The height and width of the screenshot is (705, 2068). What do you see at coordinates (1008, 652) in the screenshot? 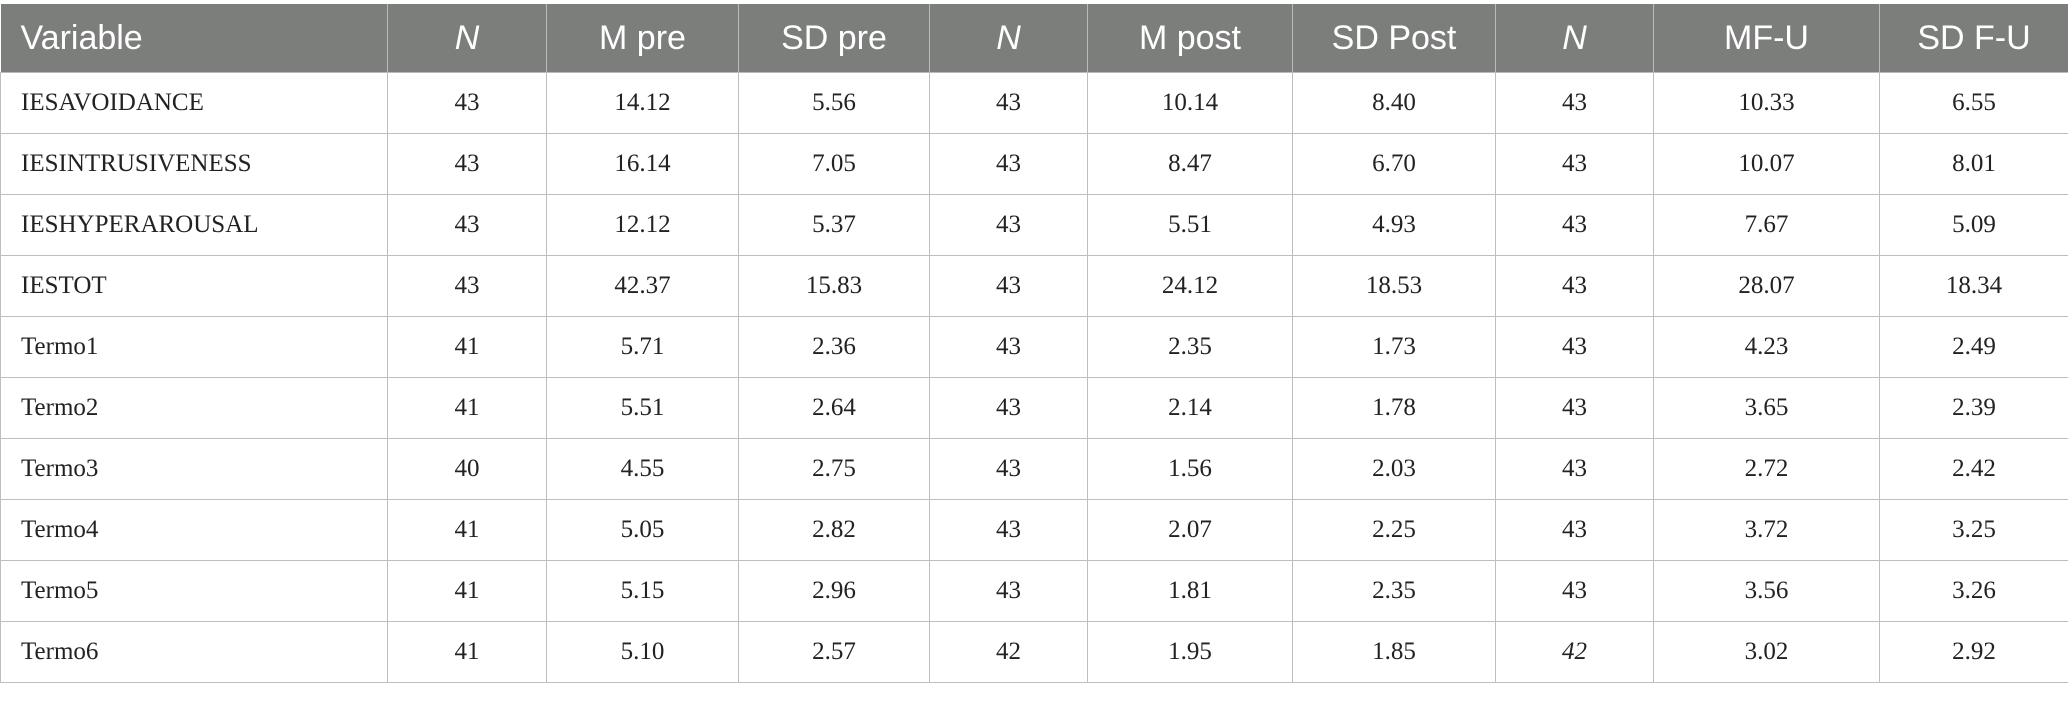
I see `cell-n-post: 42` at bounding box center [1008, 652].